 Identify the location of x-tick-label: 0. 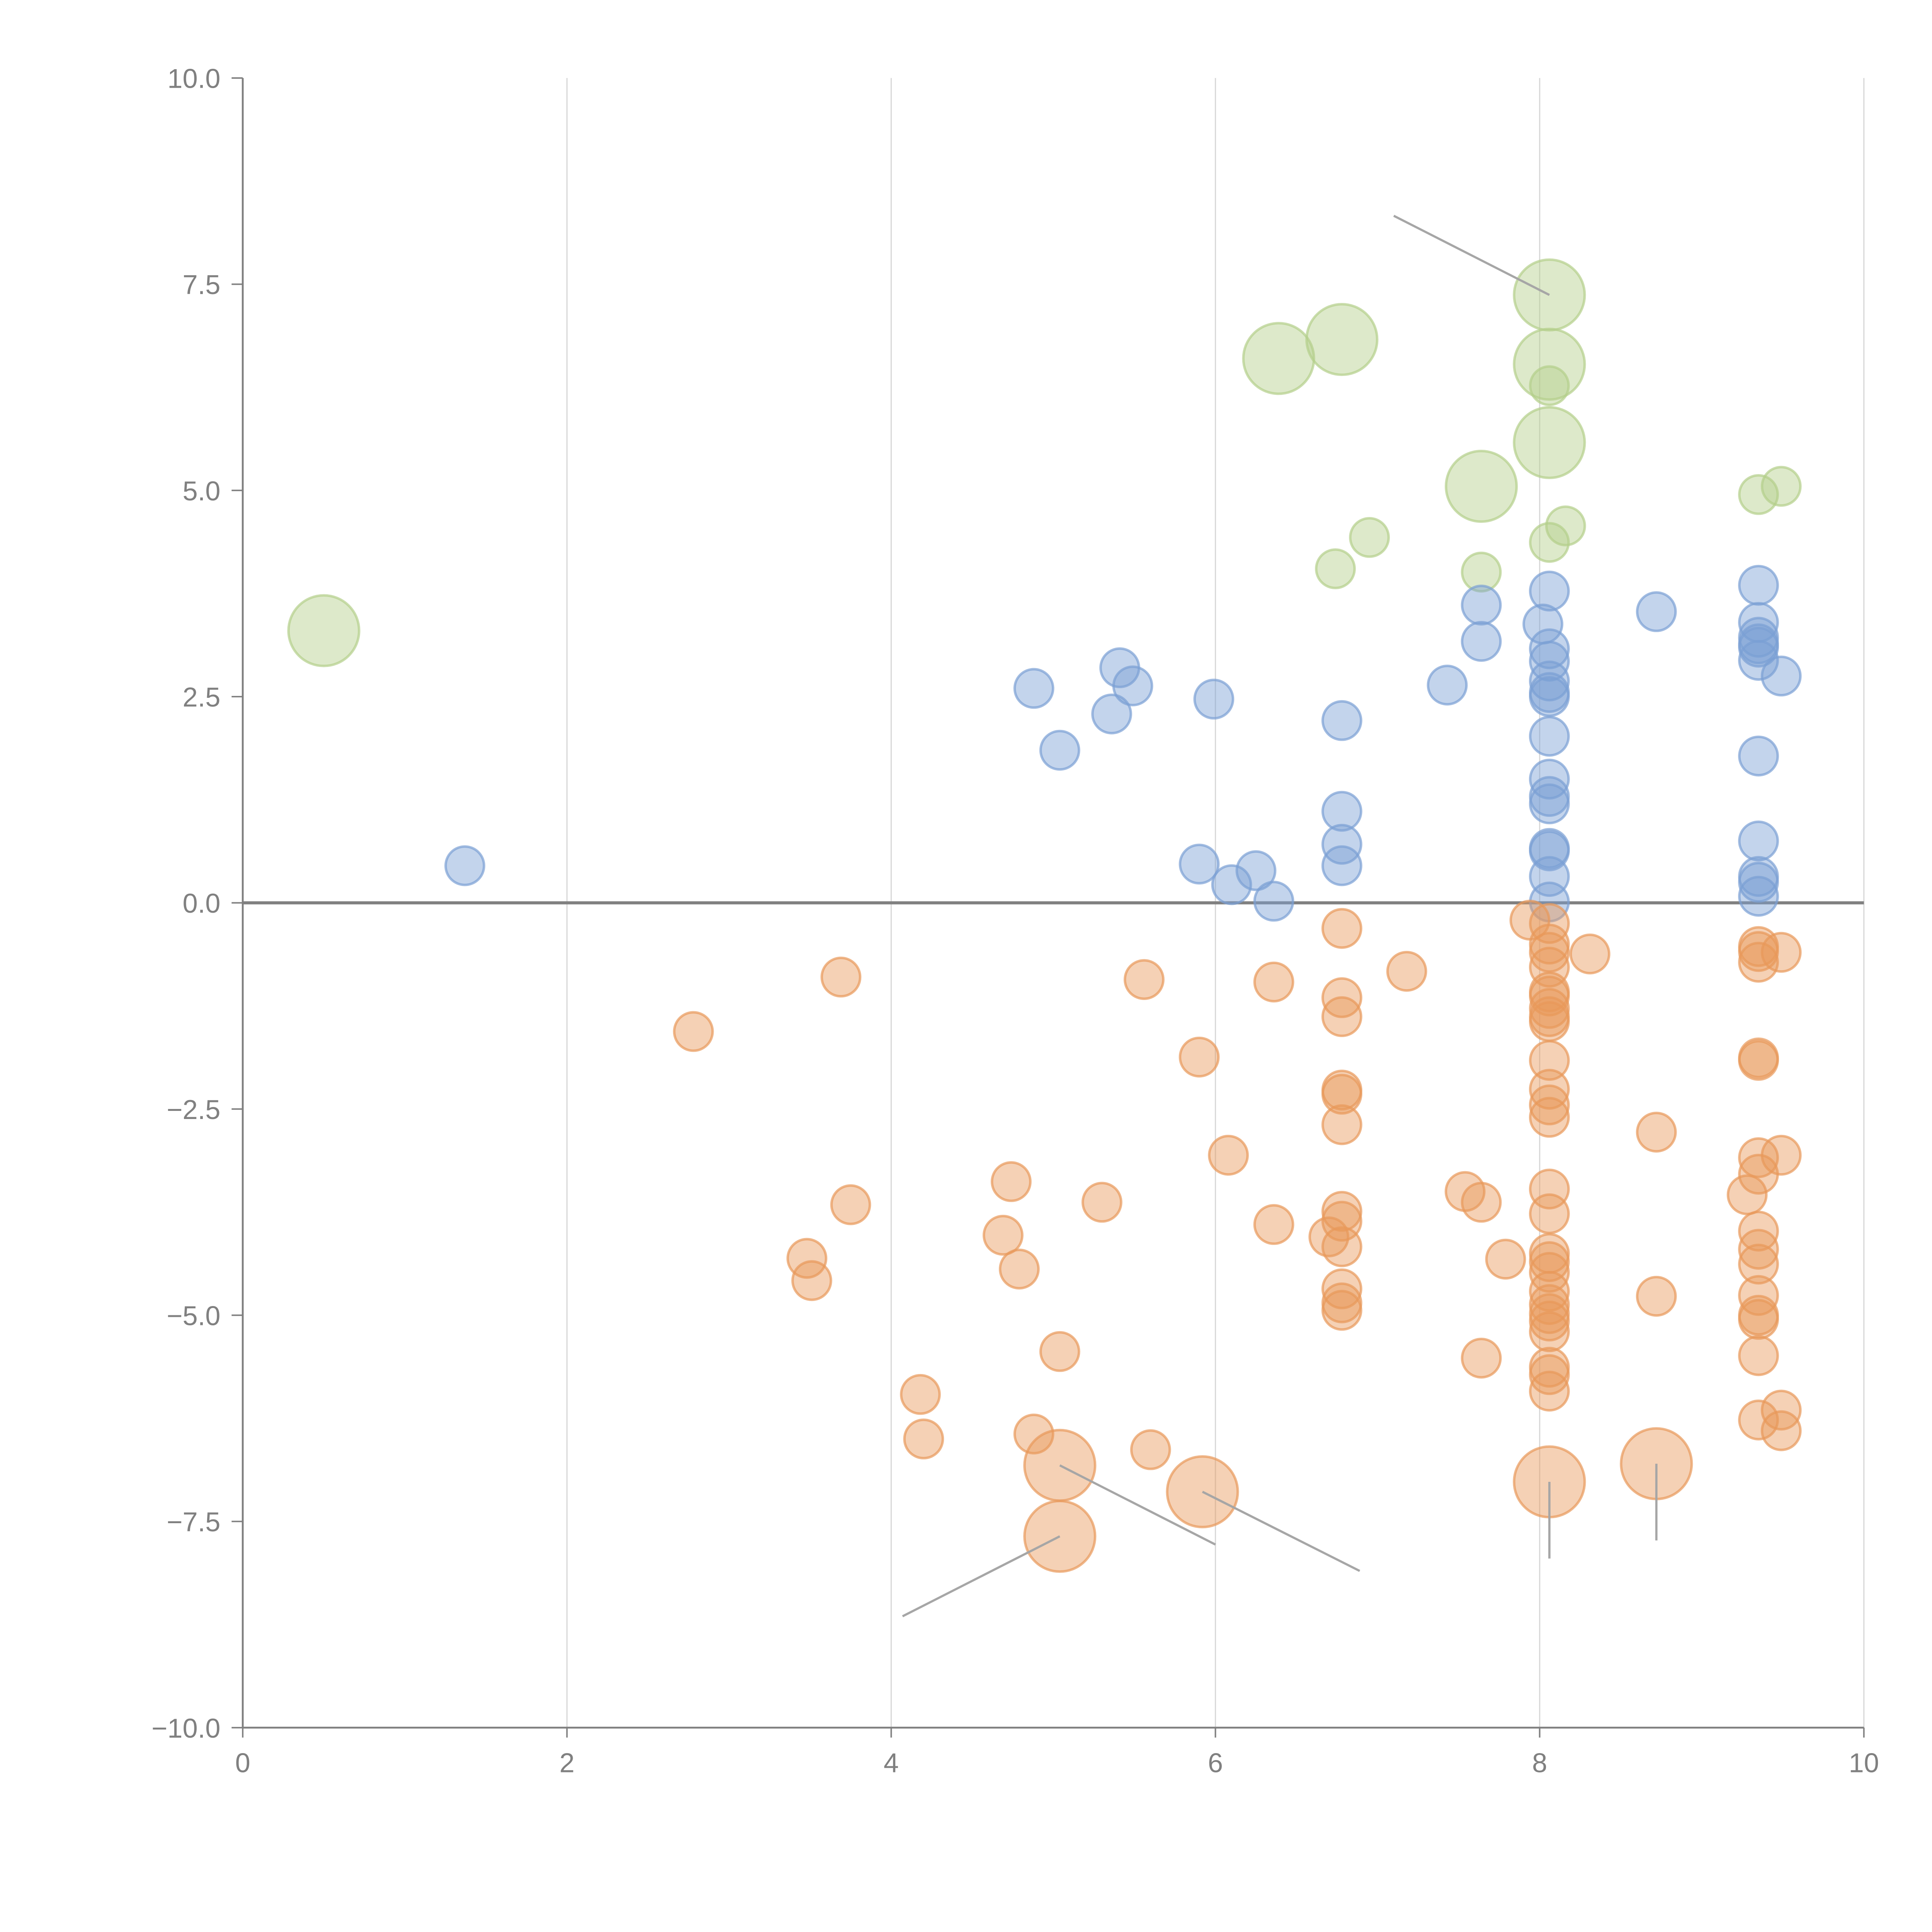
(243, 1763).